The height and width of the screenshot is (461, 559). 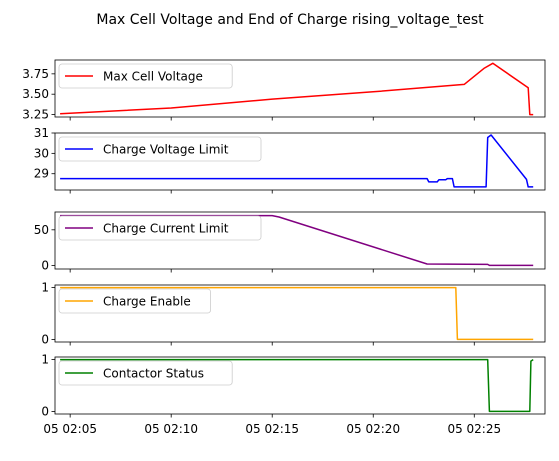 I want to click on x-tick-label: 05 02:25, so click(x=474, y=429).